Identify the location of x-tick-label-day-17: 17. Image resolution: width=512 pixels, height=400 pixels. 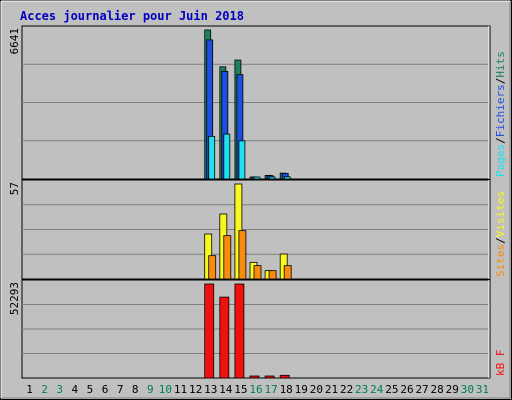
(270, 389).